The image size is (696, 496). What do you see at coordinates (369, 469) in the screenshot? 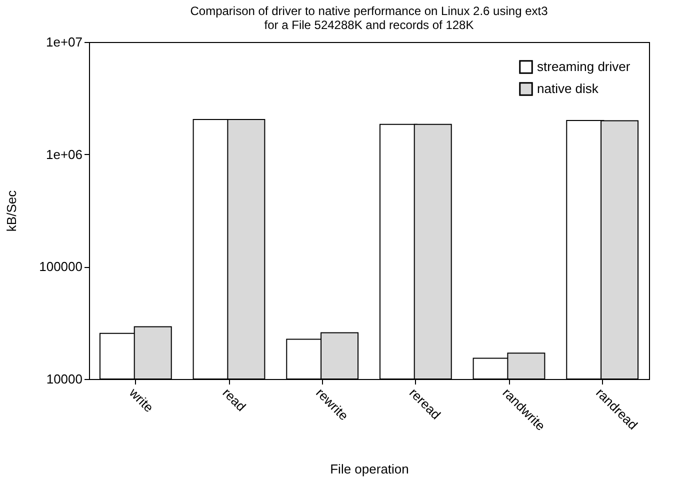
I see `x-axis-title: File operation` at bounding box center [369, 469].